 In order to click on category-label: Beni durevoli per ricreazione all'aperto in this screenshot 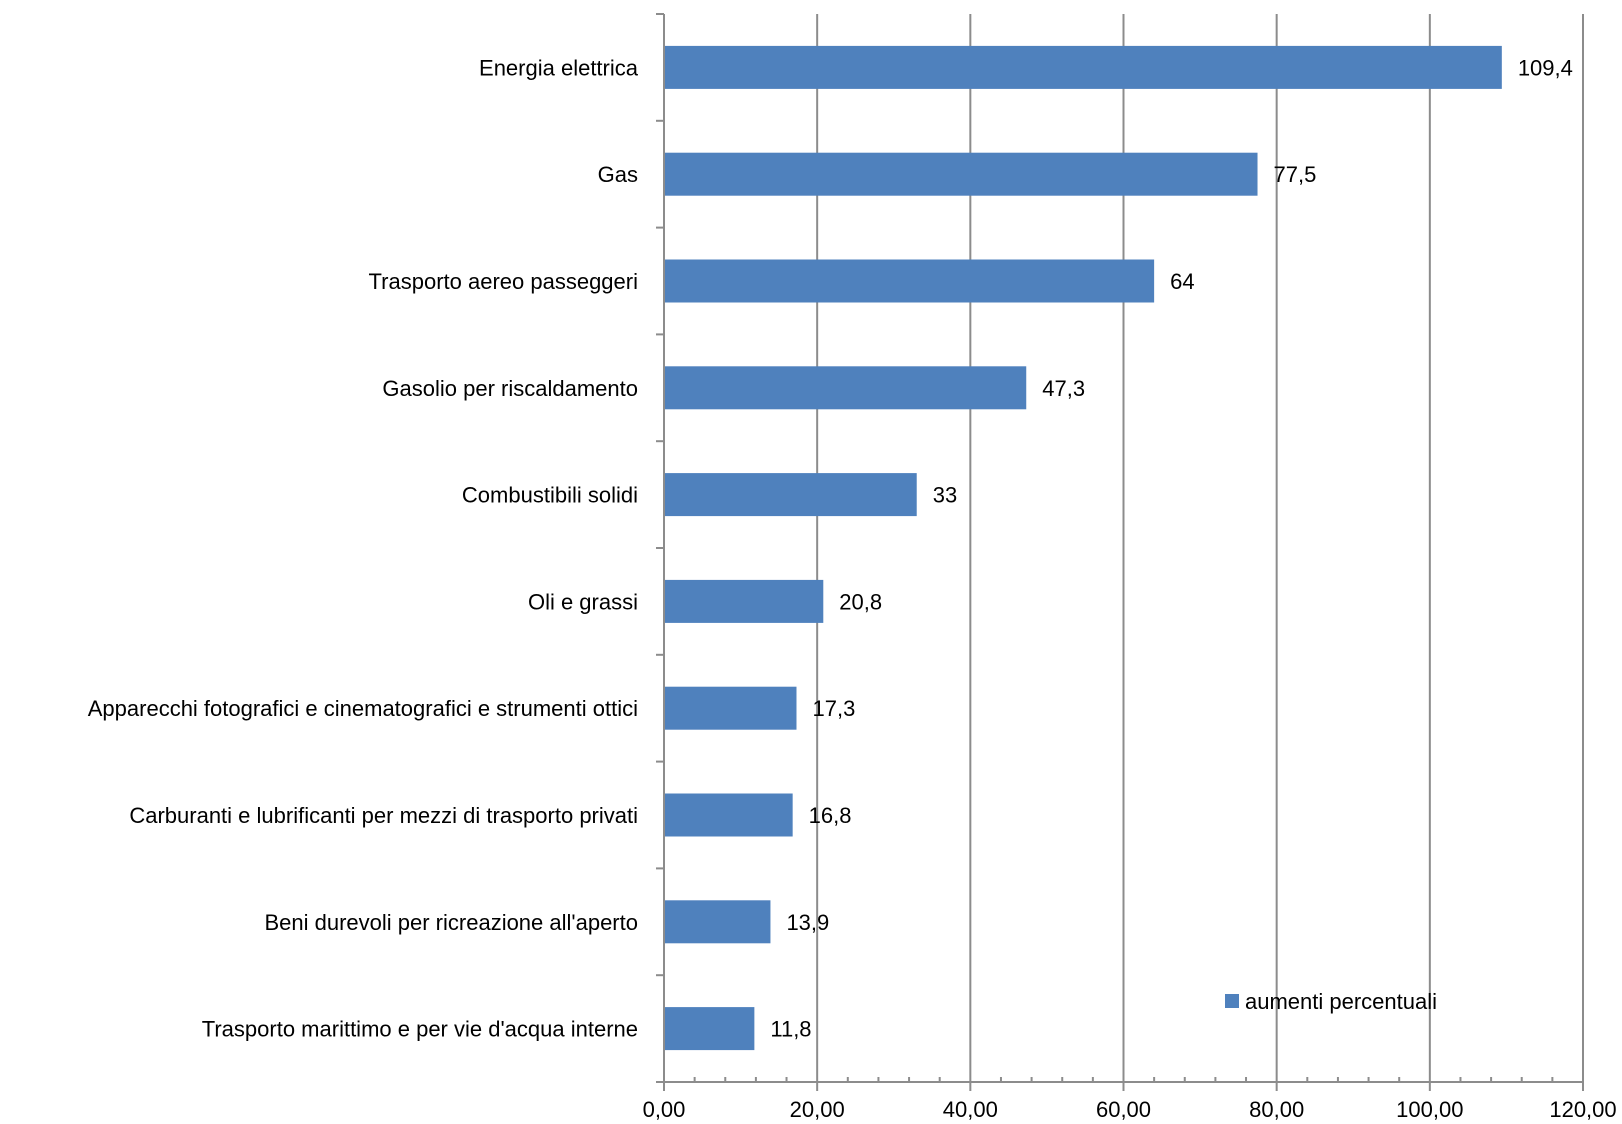, I will do `click(451, 922)`.